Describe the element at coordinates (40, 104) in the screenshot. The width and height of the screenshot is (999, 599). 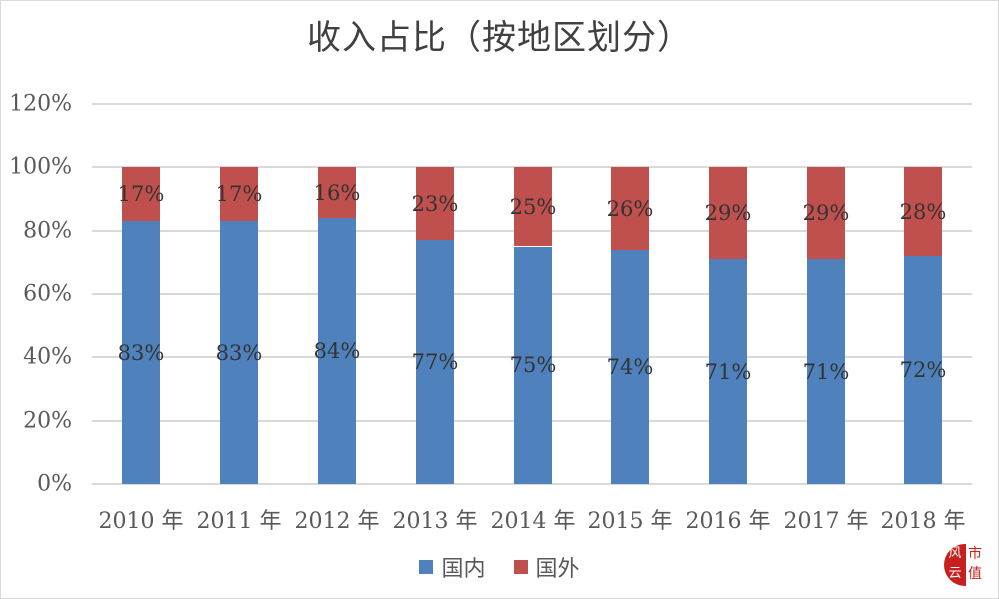
I see `y-tick-label: 120%` at that location.